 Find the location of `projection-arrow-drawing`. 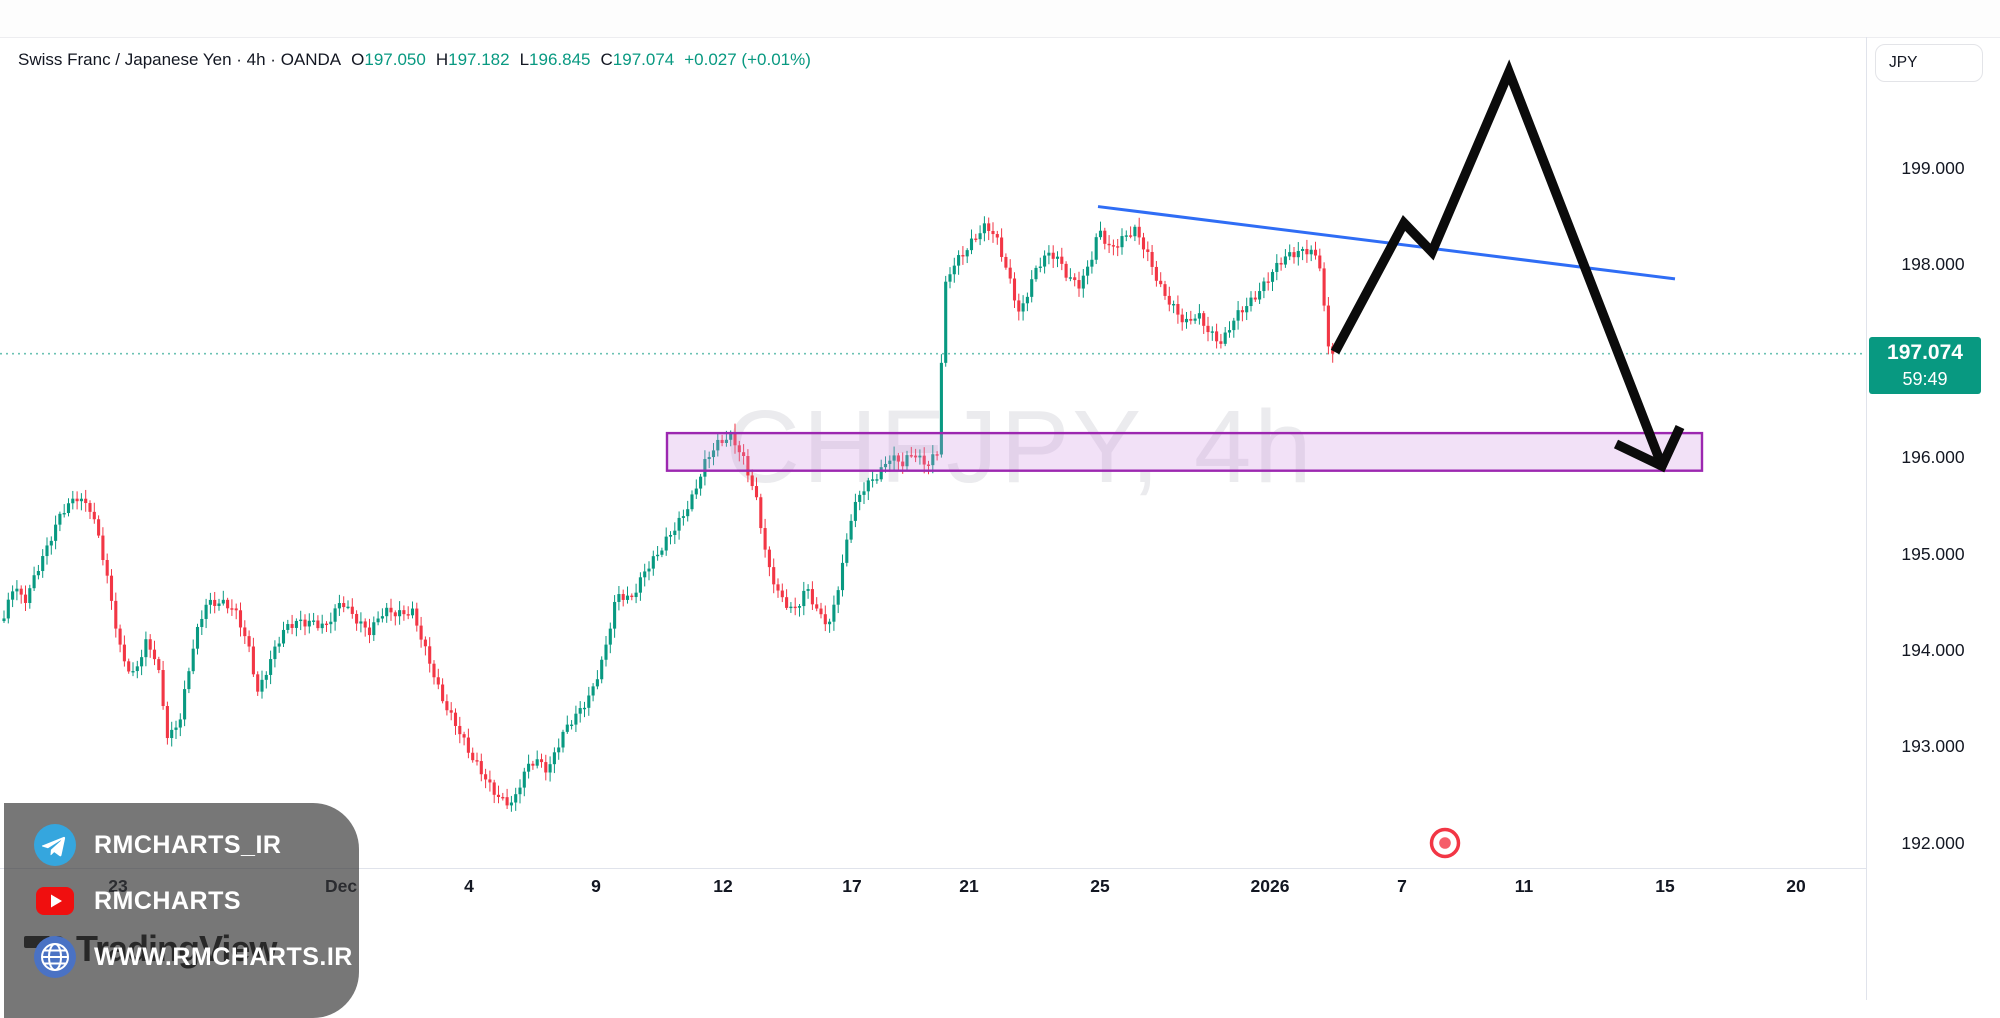

projection-arrow-drawing is located at coordinates (1507, 266).